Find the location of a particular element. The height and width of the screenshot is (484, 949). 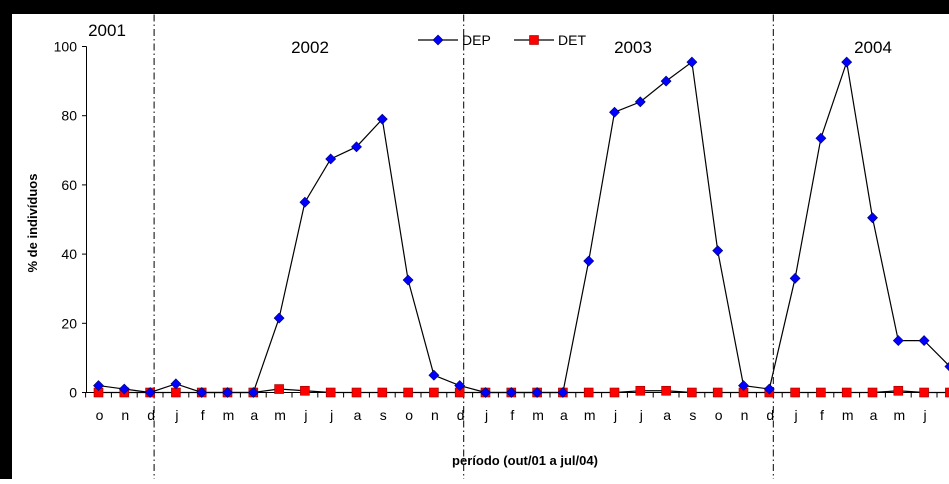

legend-label: DEP is located at coordinates (476, 40).